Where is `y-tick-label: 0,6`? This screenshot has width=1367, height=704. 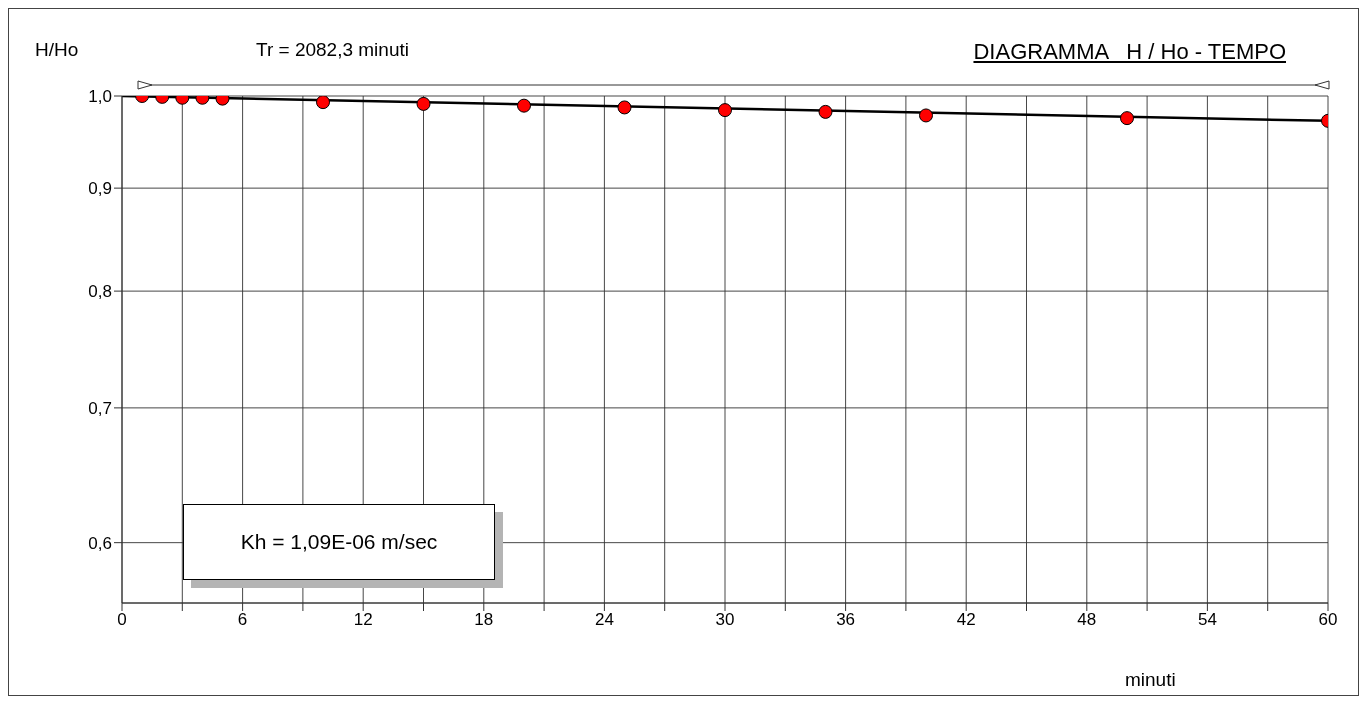
y-tick-label: 0,6 is located at coordinates (100, 543).